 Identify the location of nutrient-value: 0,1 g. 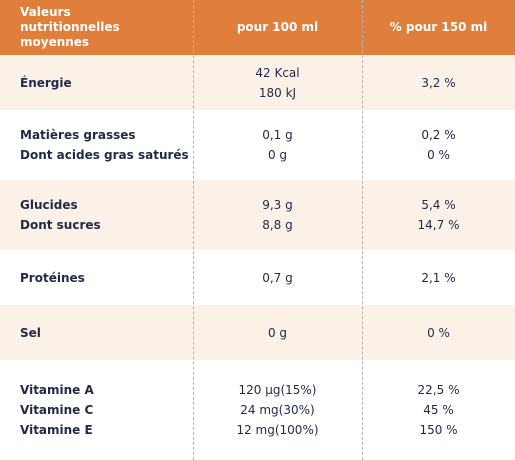
(277, 135).